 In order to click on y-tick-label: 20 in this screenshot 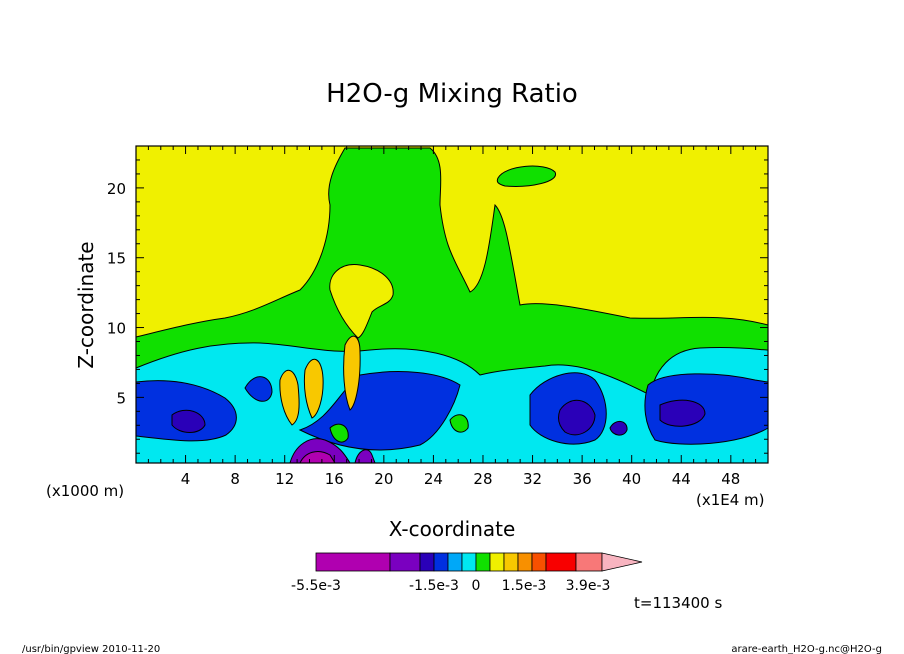, I will do `click(116, 189)`.